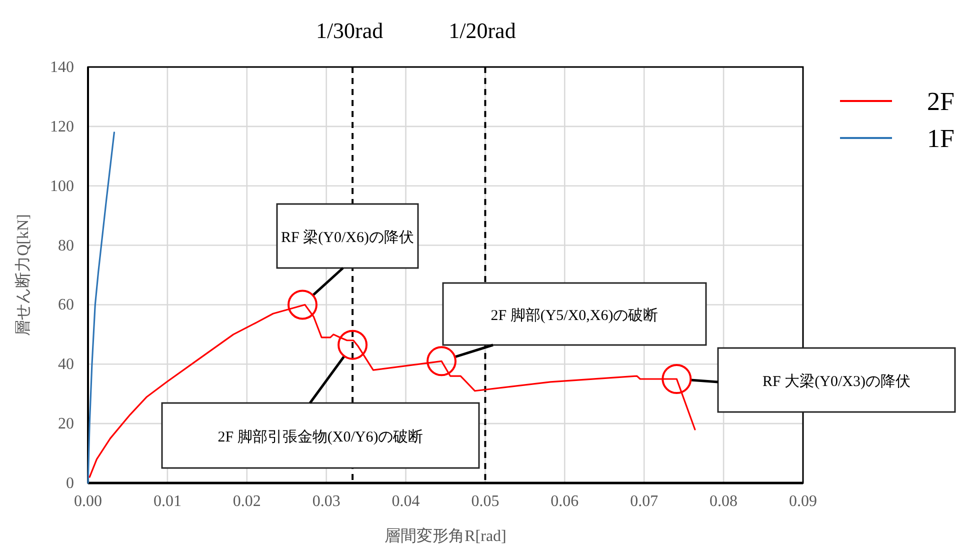 The height and width of the screenshot is (544, 961). Describe the element at coordinates (66, 305) in the screenshot. I see `y-tick-label: 60` at that location.